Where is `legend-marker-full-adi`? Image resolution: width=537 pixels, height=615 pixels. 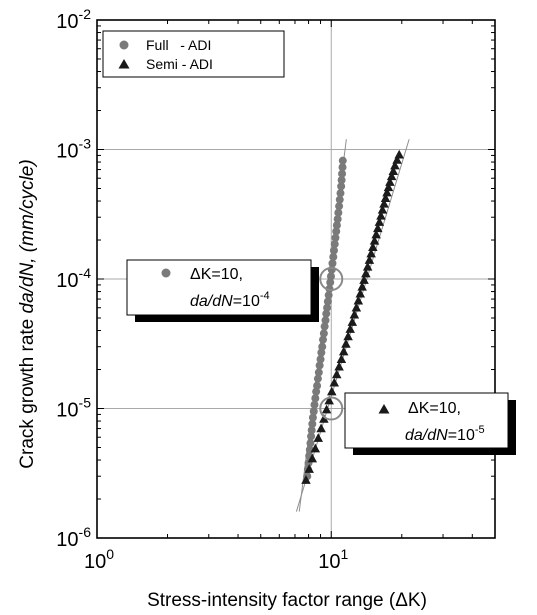
legend-marker-full-adi is located at coordinates (124, 45).